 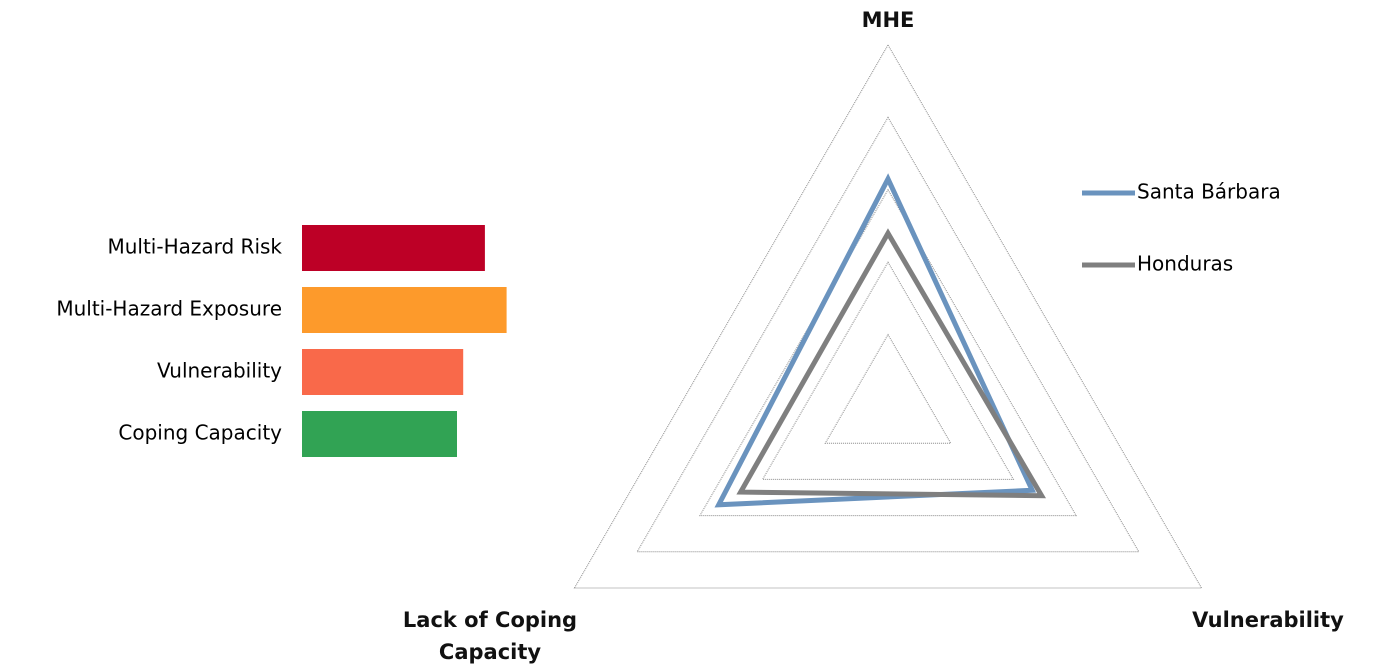 I want to click on bar-label: Vulnerability, so click(x=219, y=371).